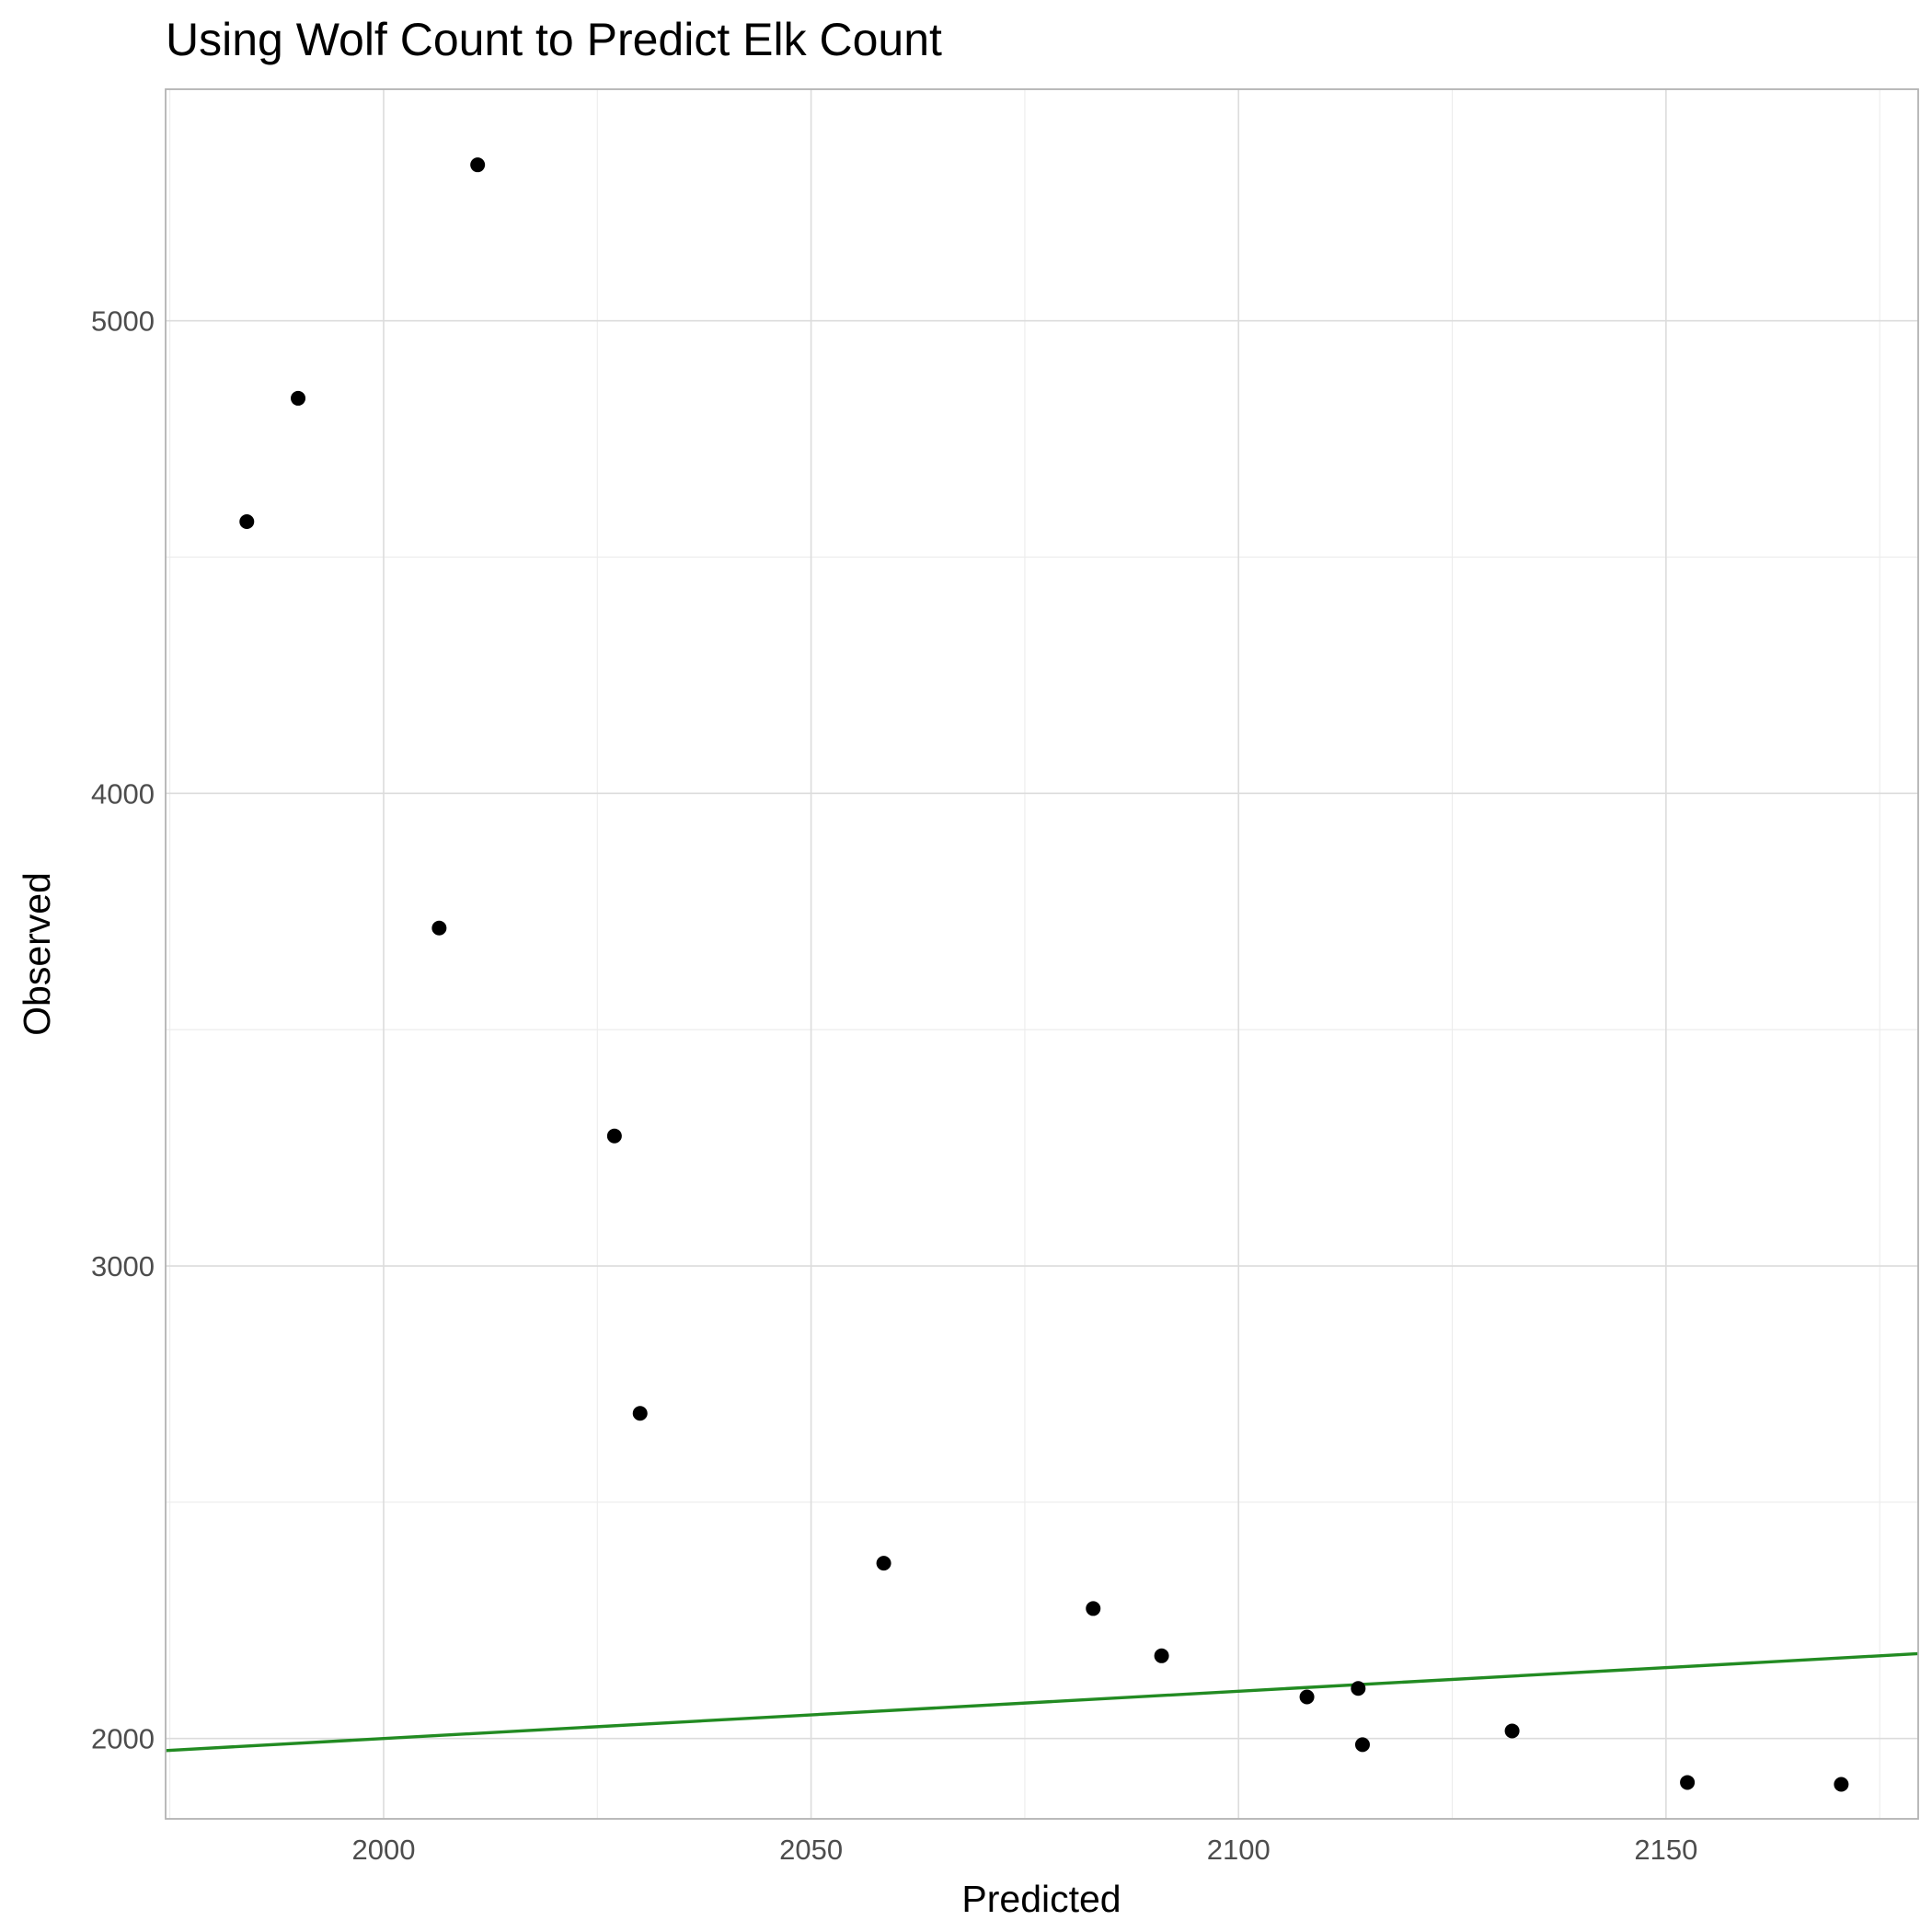  What do you see at coordinates (123, 1030) in the screenshot?
I see `y-tick-labels: 2000 3000 4000 5000` at bounding box center [123, 1030].